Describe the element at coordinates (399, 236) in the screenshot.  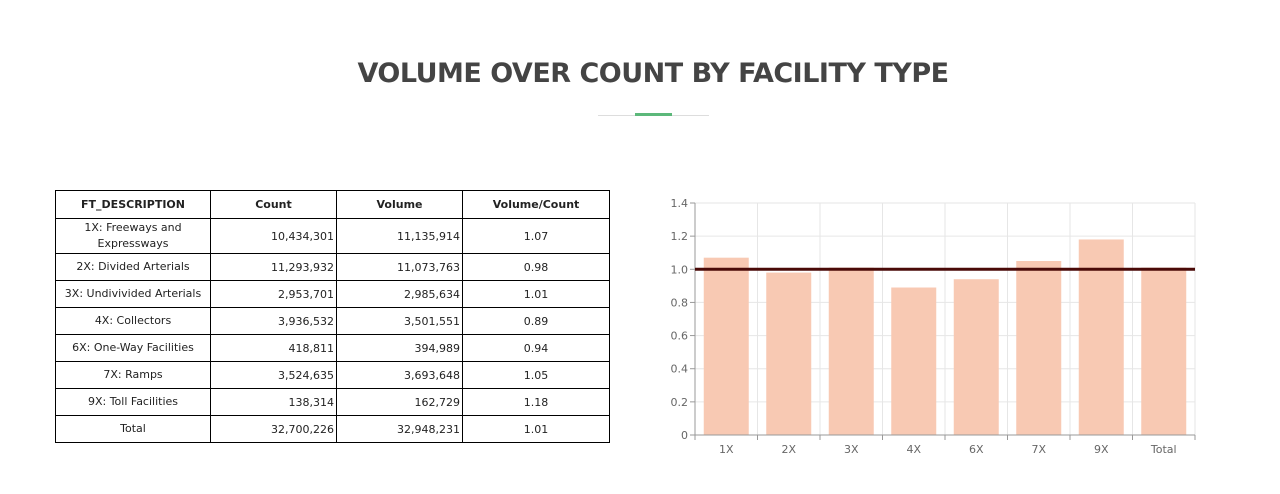
I see `cell-volume: 11,135,914` at that location.